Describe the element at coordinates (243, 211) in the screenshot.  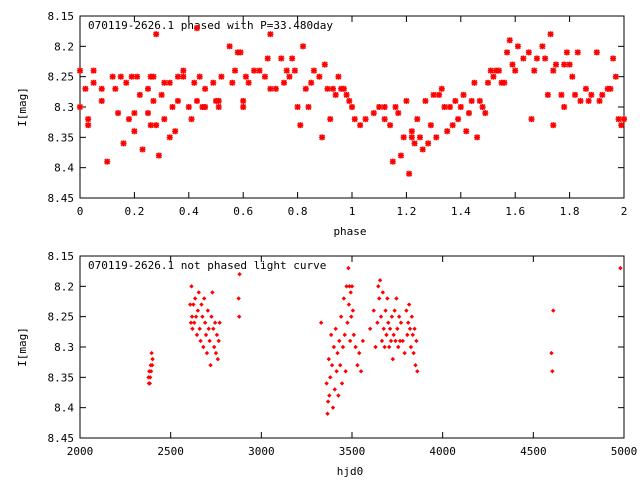
I see `x-tick-label: 0.6` at that location.